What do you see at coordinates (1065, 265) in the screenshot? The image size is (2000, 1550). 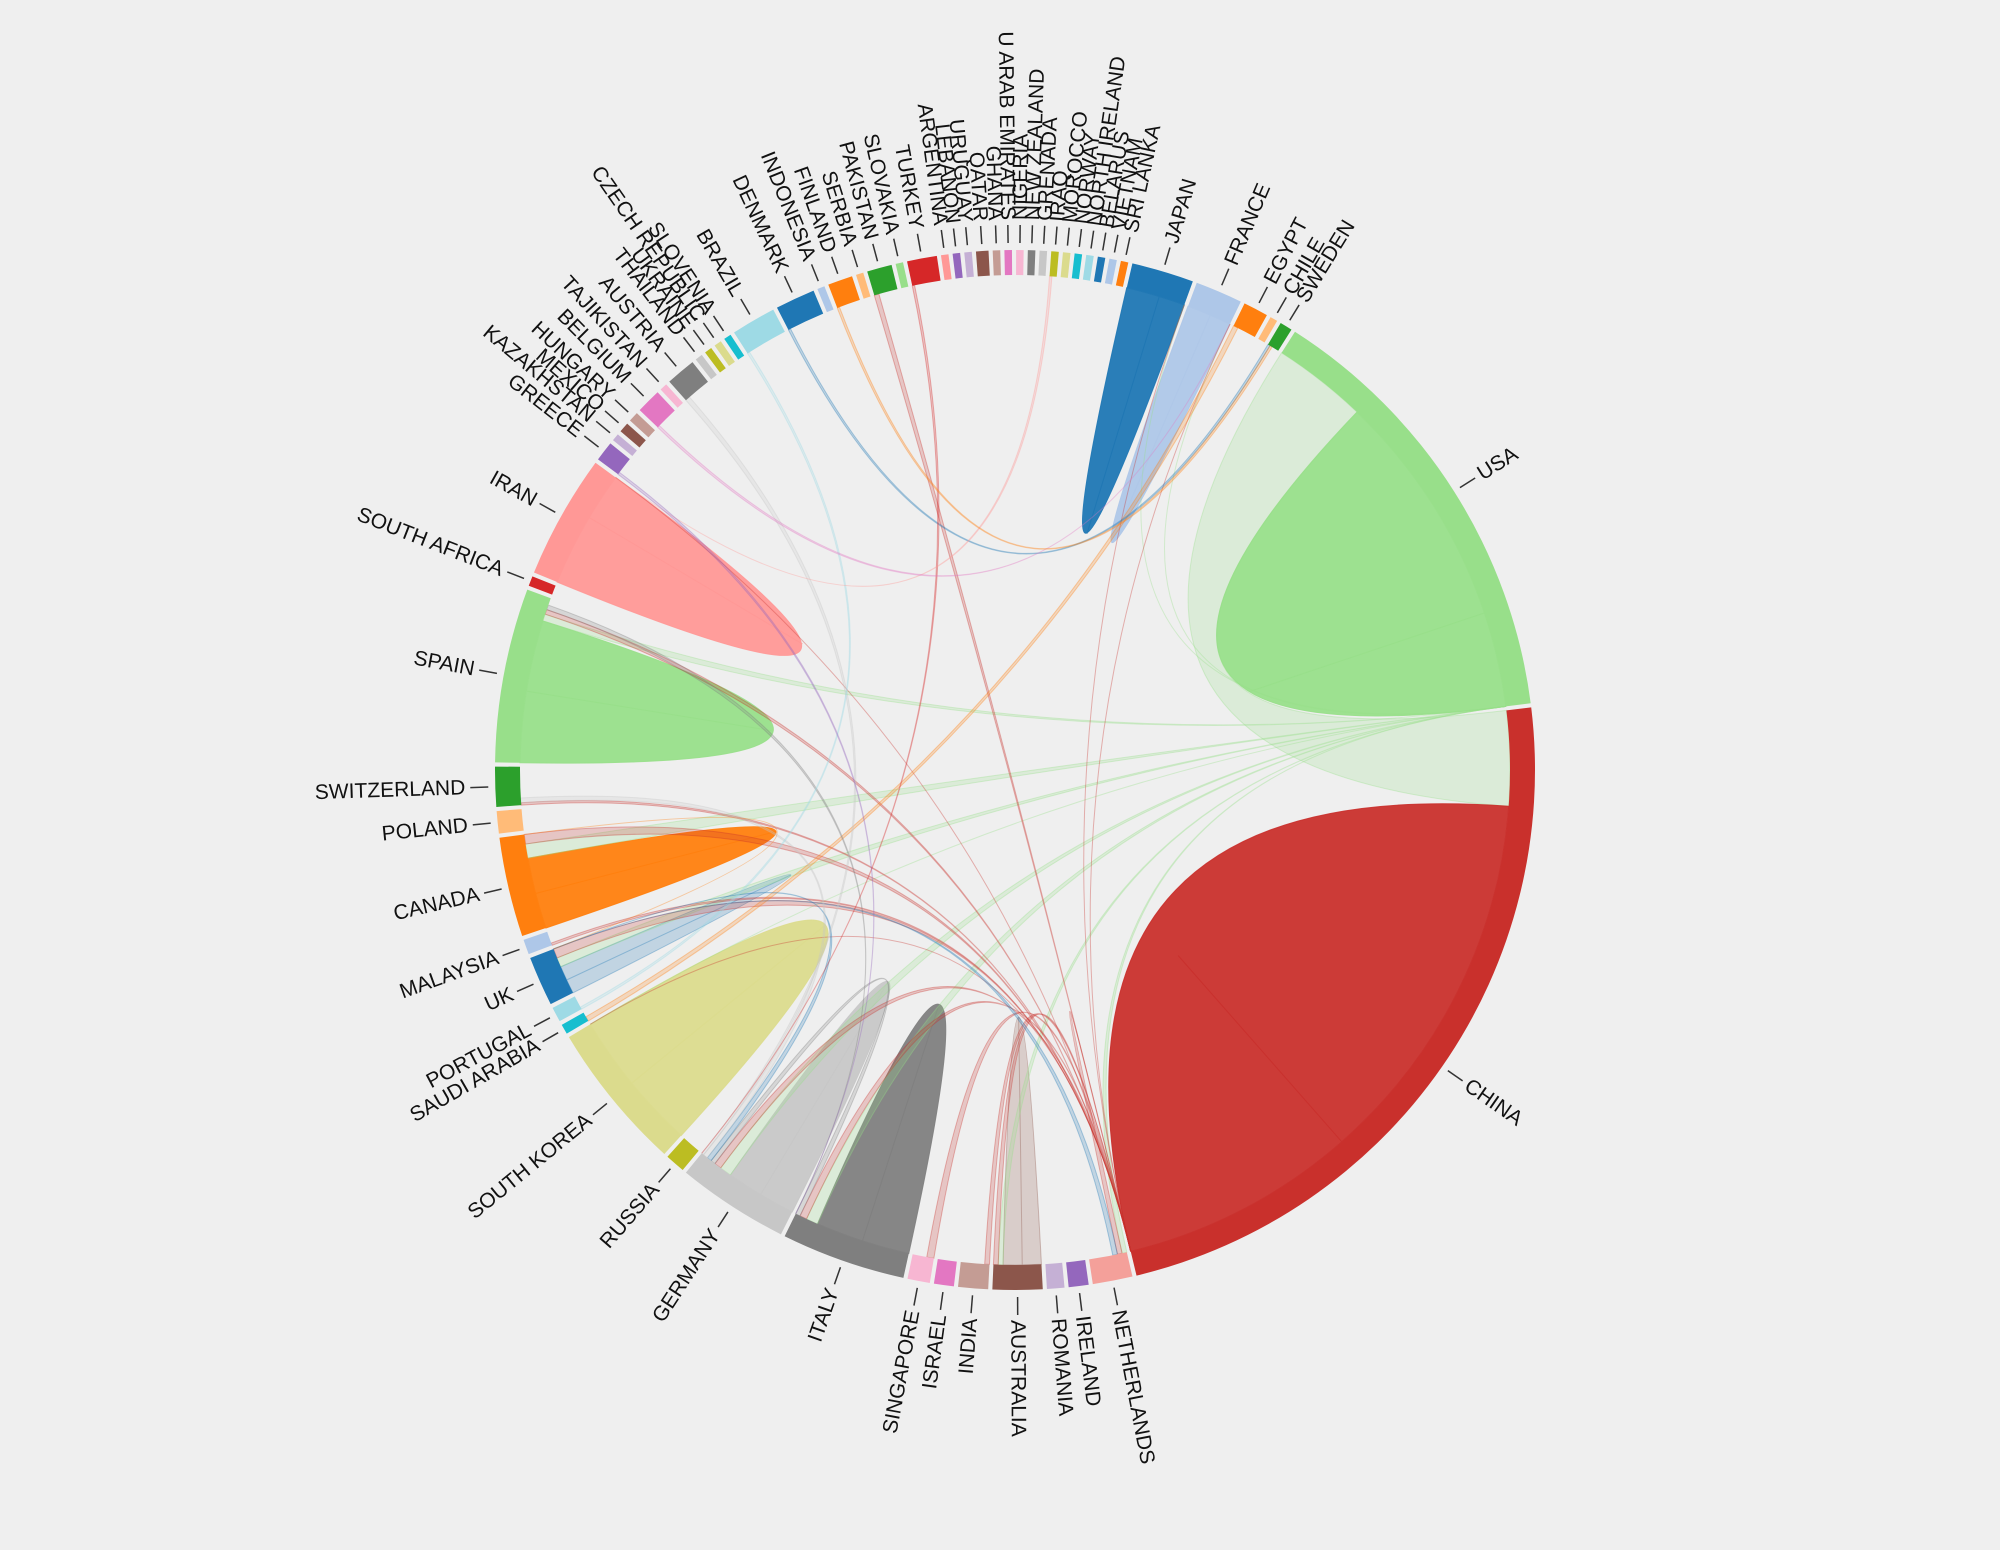 I see `arc-morocco` at bounding box center [1065, 265].